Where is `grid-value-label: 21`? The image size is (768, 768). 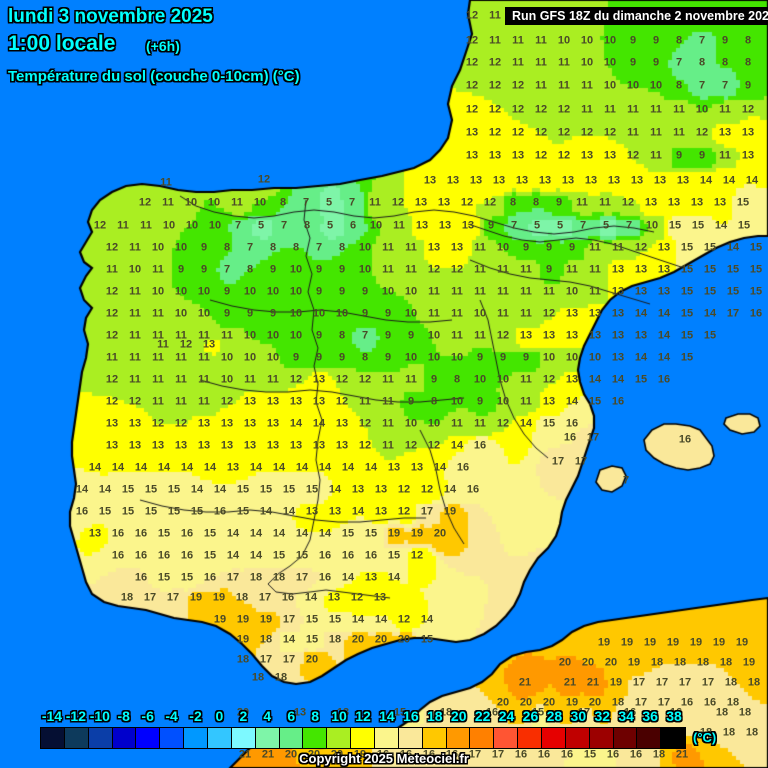 grid-value-label: 21 is located at coordinates (593, 682).